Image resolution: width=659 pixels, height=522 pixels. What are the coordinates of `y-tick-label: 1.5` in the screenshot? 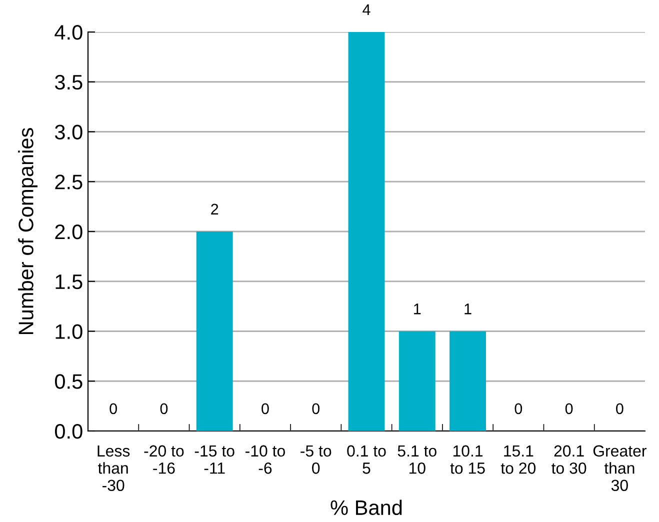 It's located at (69, 282).